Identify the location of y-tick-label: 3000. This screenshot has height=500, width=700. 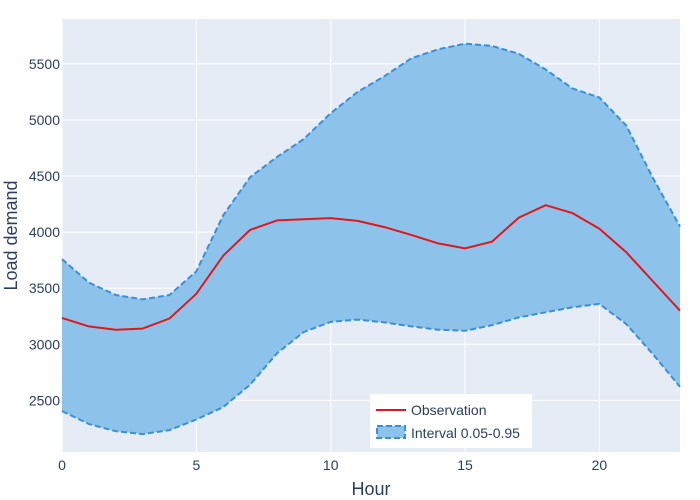
(44, 344).